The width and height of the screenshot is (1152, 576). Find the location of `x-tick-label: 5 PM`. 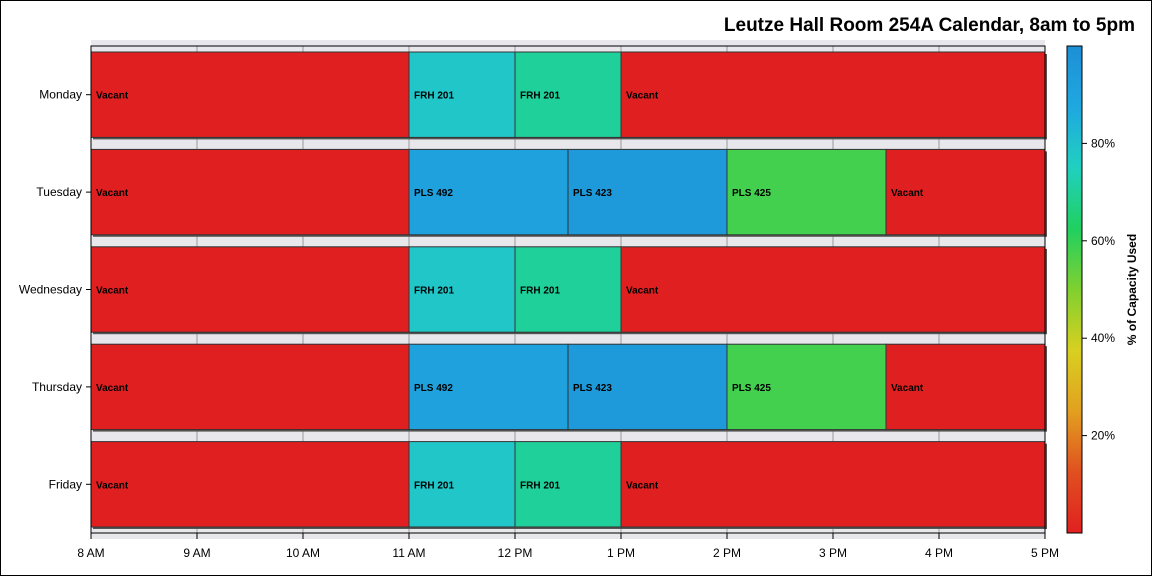

x-tick-label: 5 PM is located at coordinates (1045, 553).